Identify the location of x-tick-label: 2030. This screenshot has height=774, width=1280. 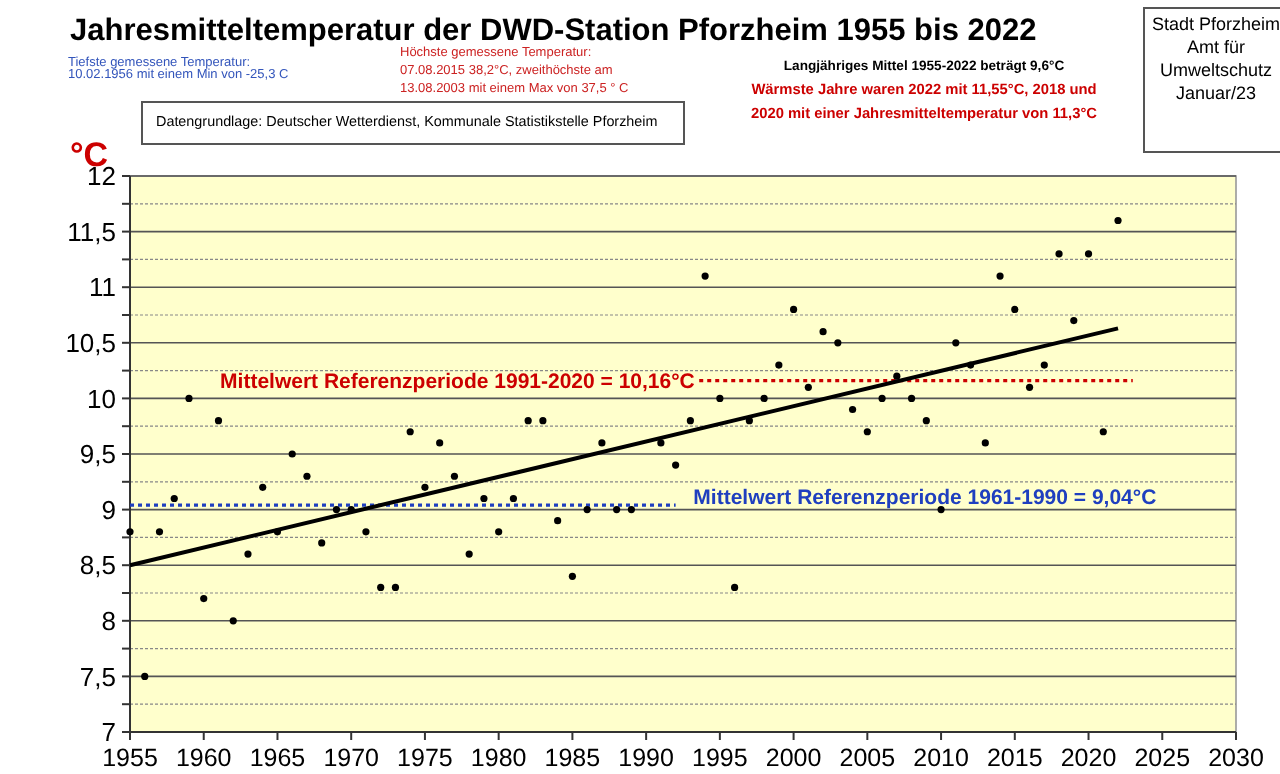
(1236, 758).